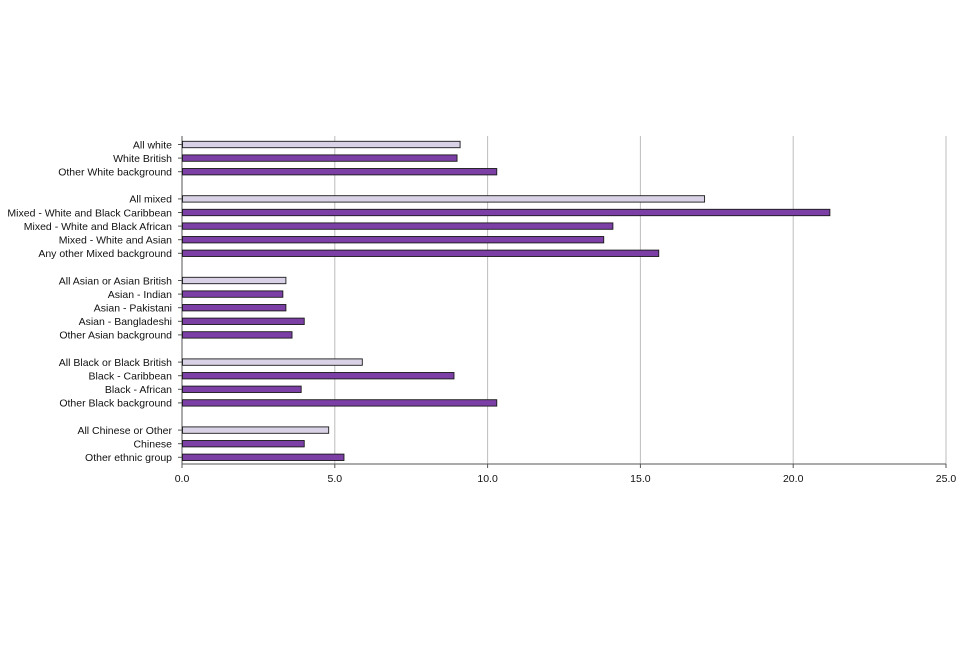 The image size is (960, 645). I want to click on category-label: Other White background, so click(115, 173).